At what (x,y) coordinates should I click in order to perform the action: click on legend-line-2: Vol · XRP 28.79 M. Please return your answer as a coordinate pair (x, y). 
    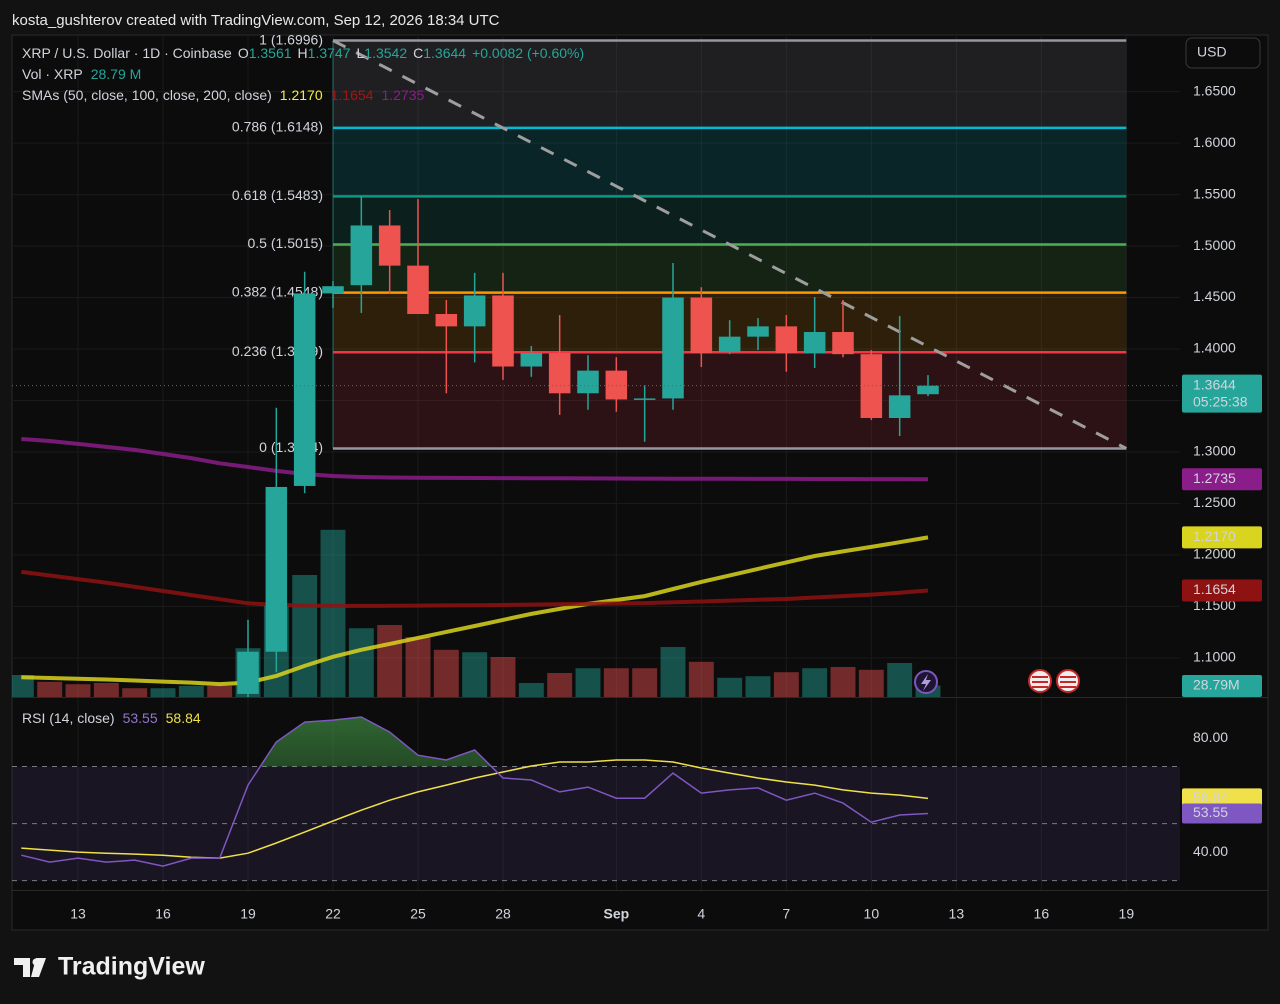
    Looking at the image, I should click on (81, 74).